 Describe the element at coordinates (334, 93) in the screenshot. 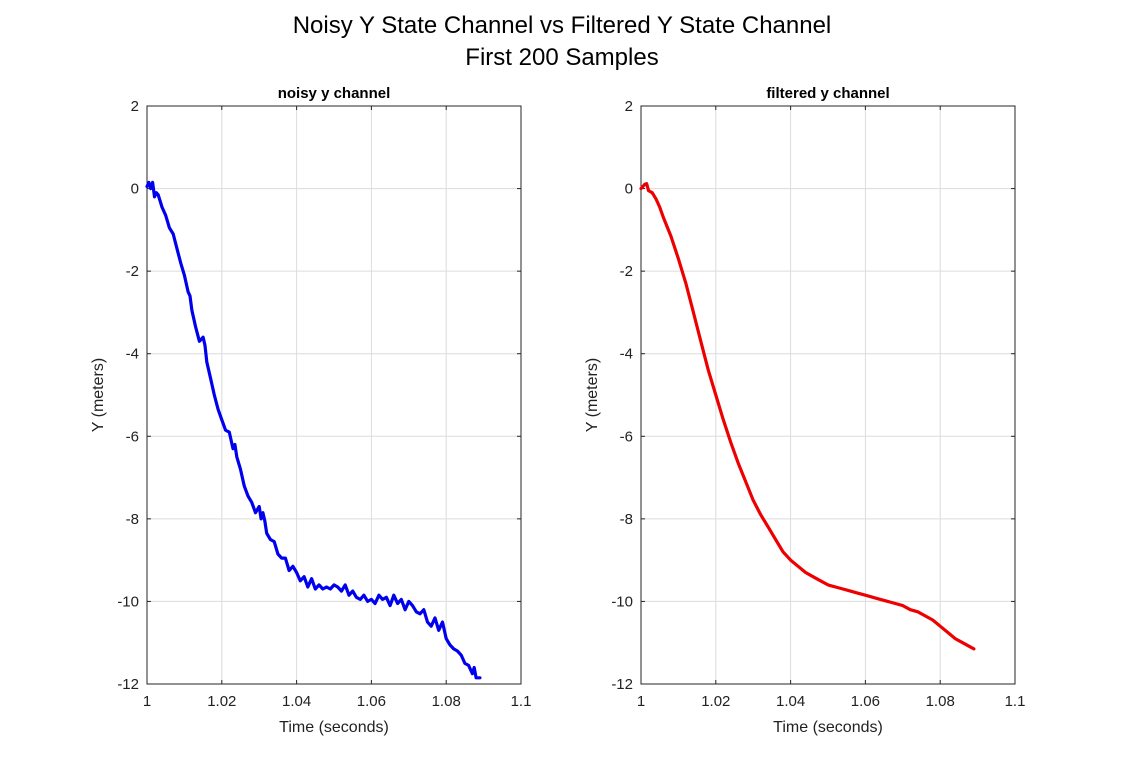

I see `plot-title: noisy y channel` at that location.